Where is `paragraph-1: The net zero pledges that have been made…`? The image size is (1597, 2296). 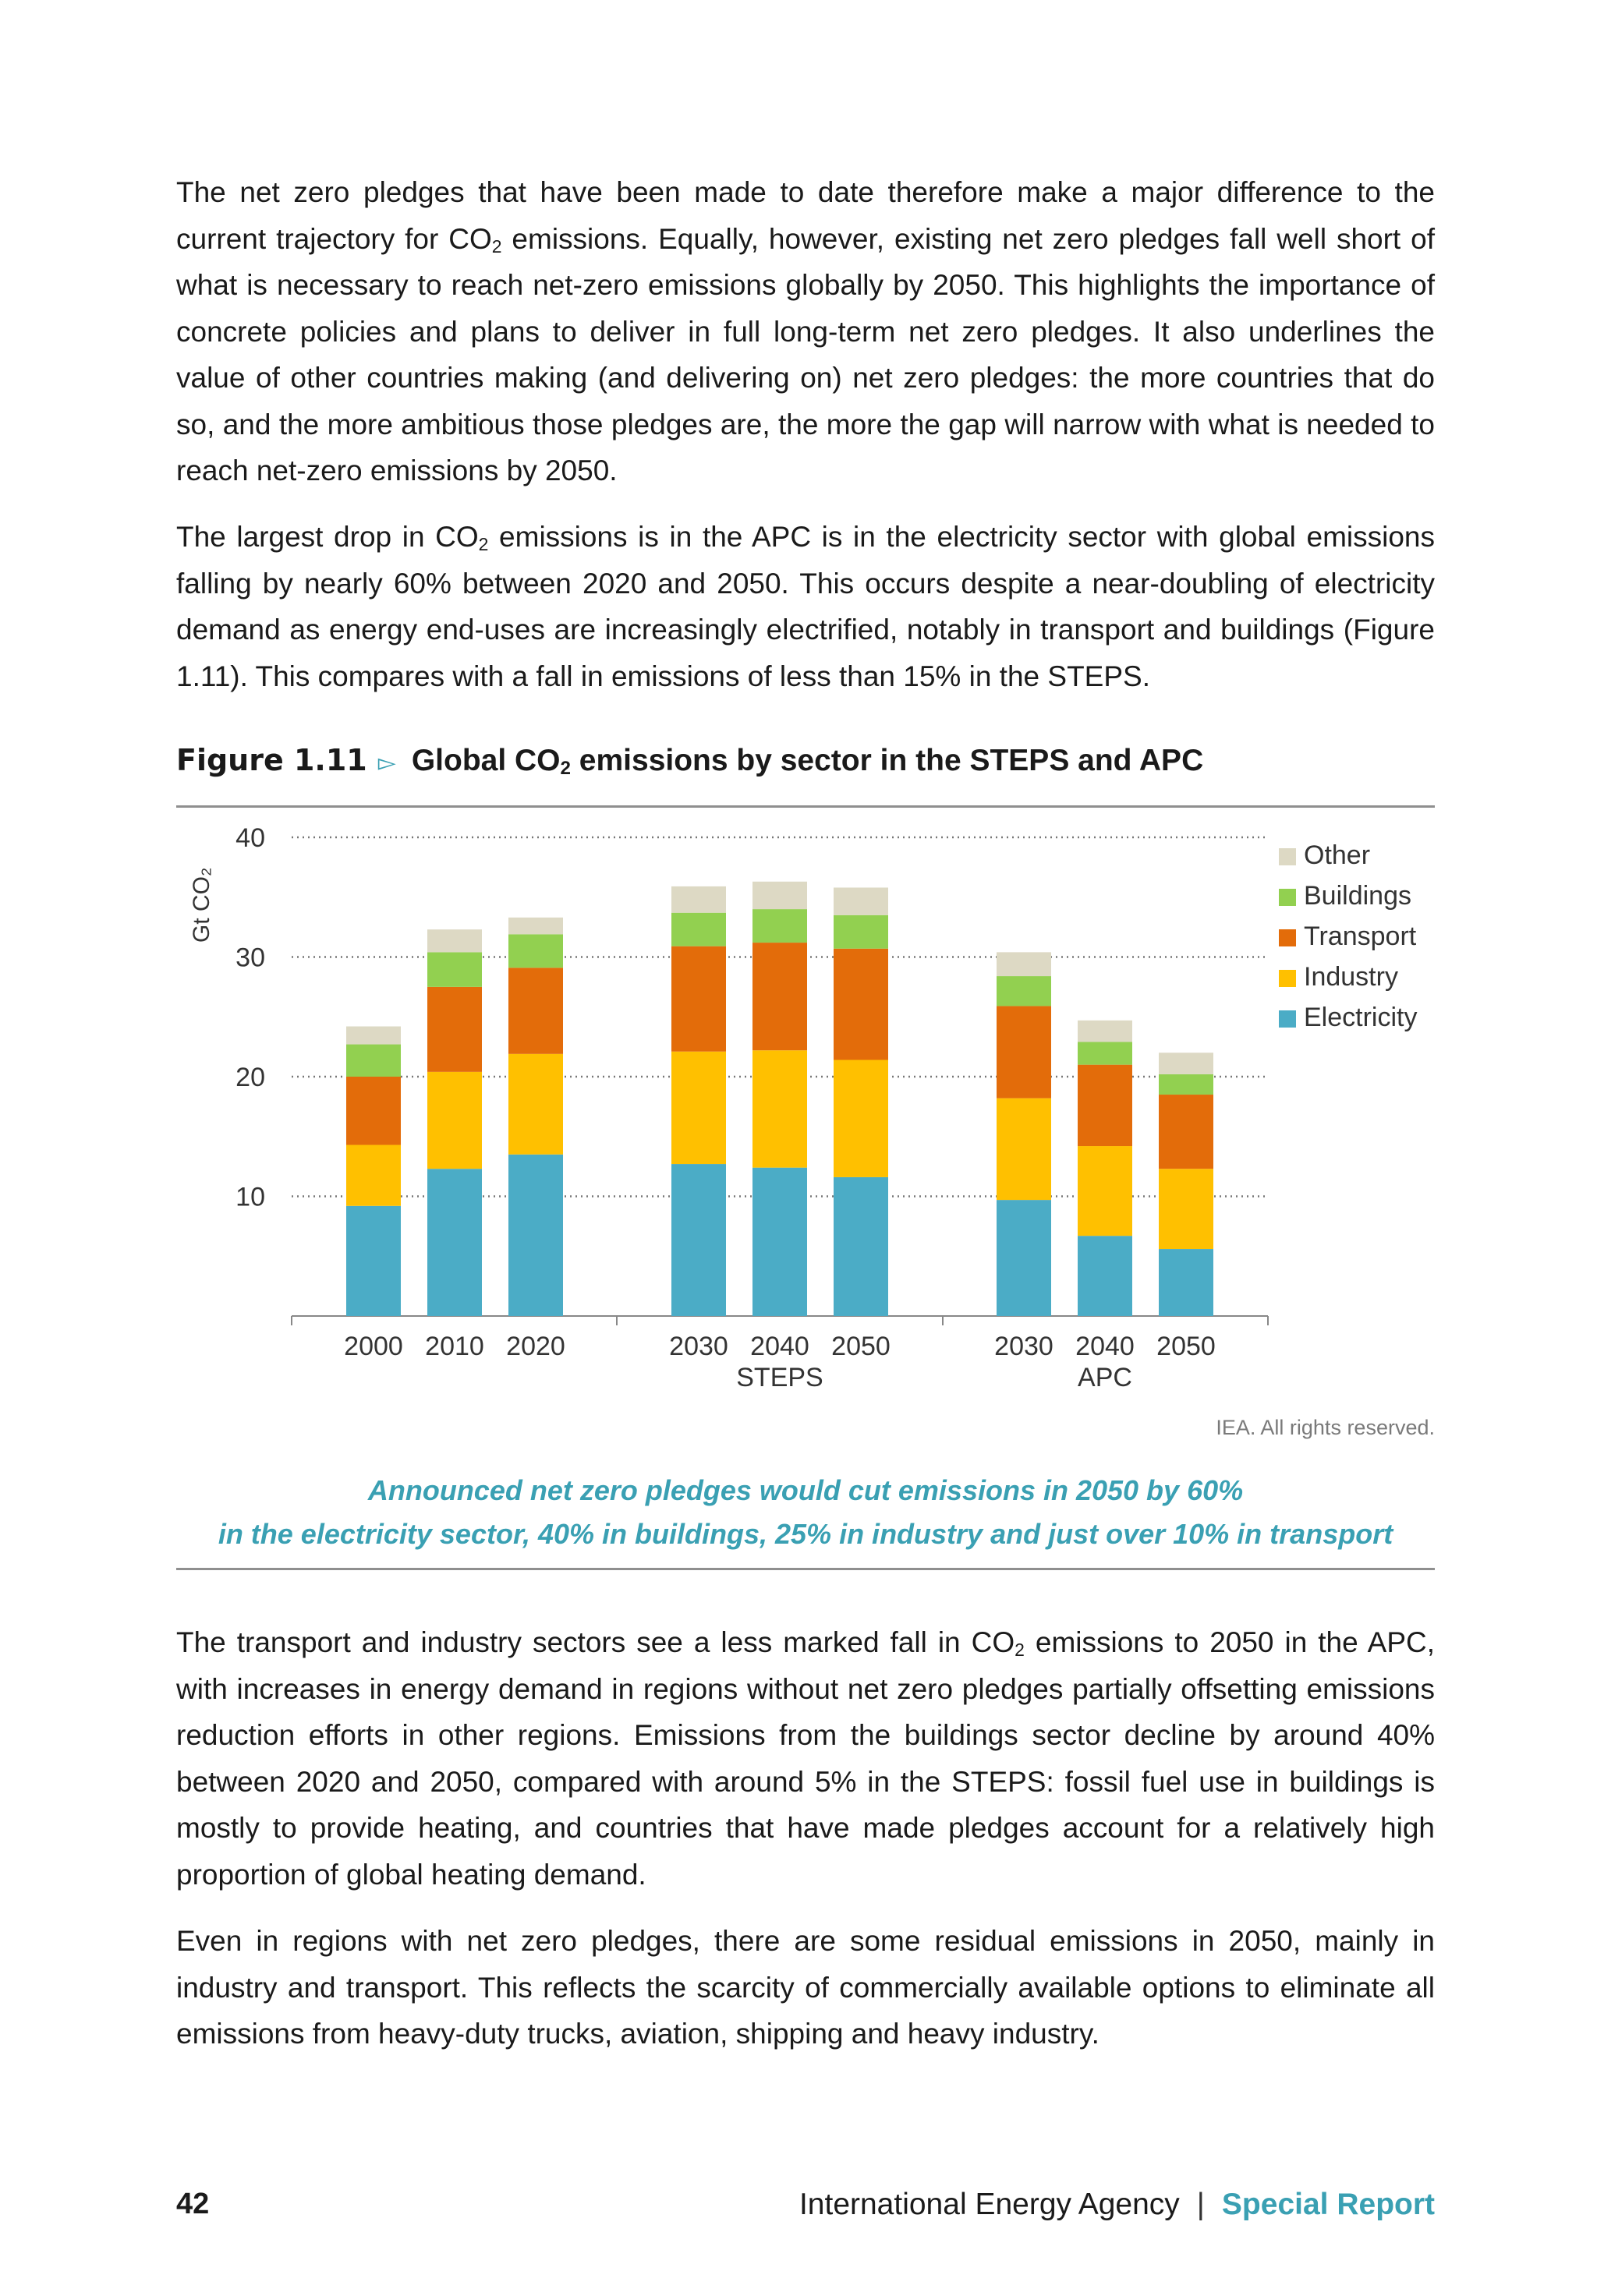
paragraph-1: The net zero pledges that have been made… is located at coordinates (805, 331).